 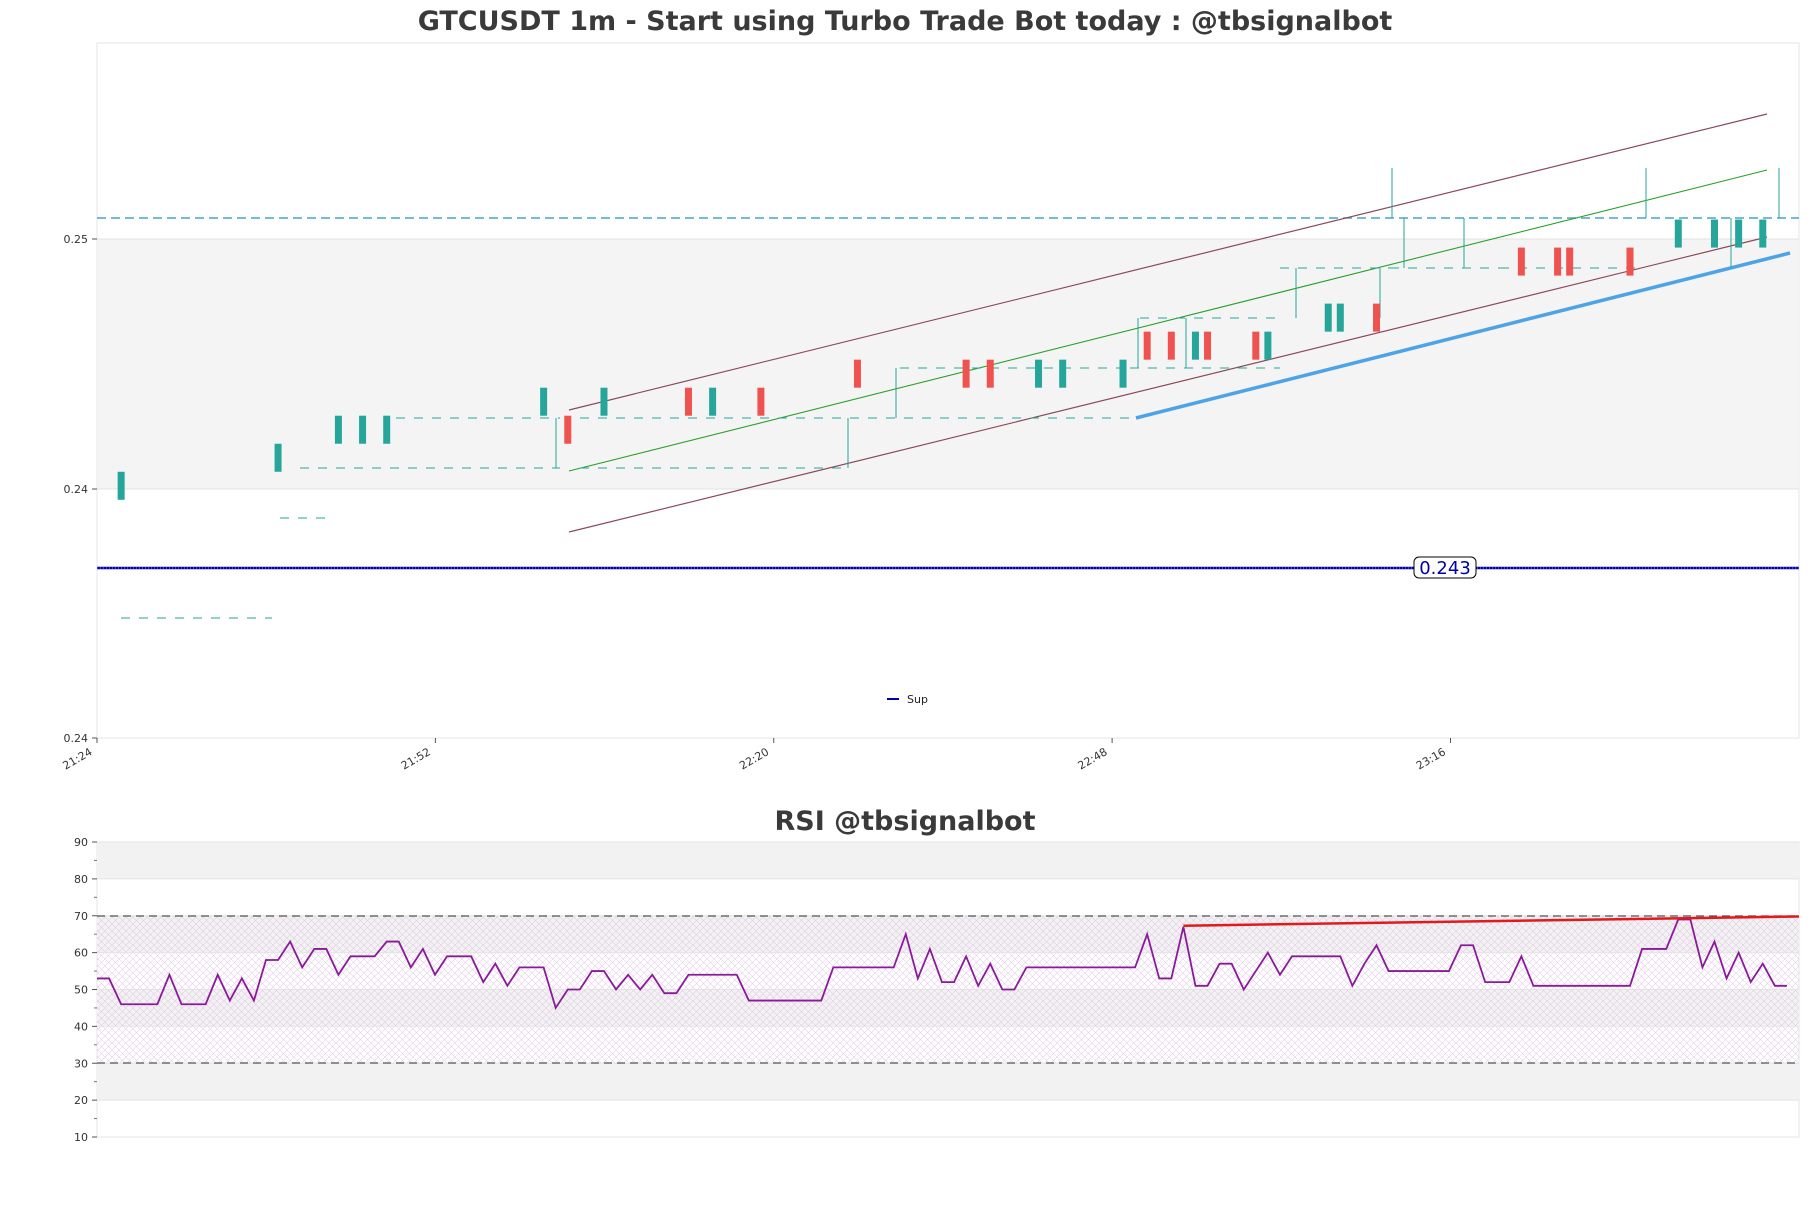 I want to click on trend-support-line, so click(x=1463, y=335).